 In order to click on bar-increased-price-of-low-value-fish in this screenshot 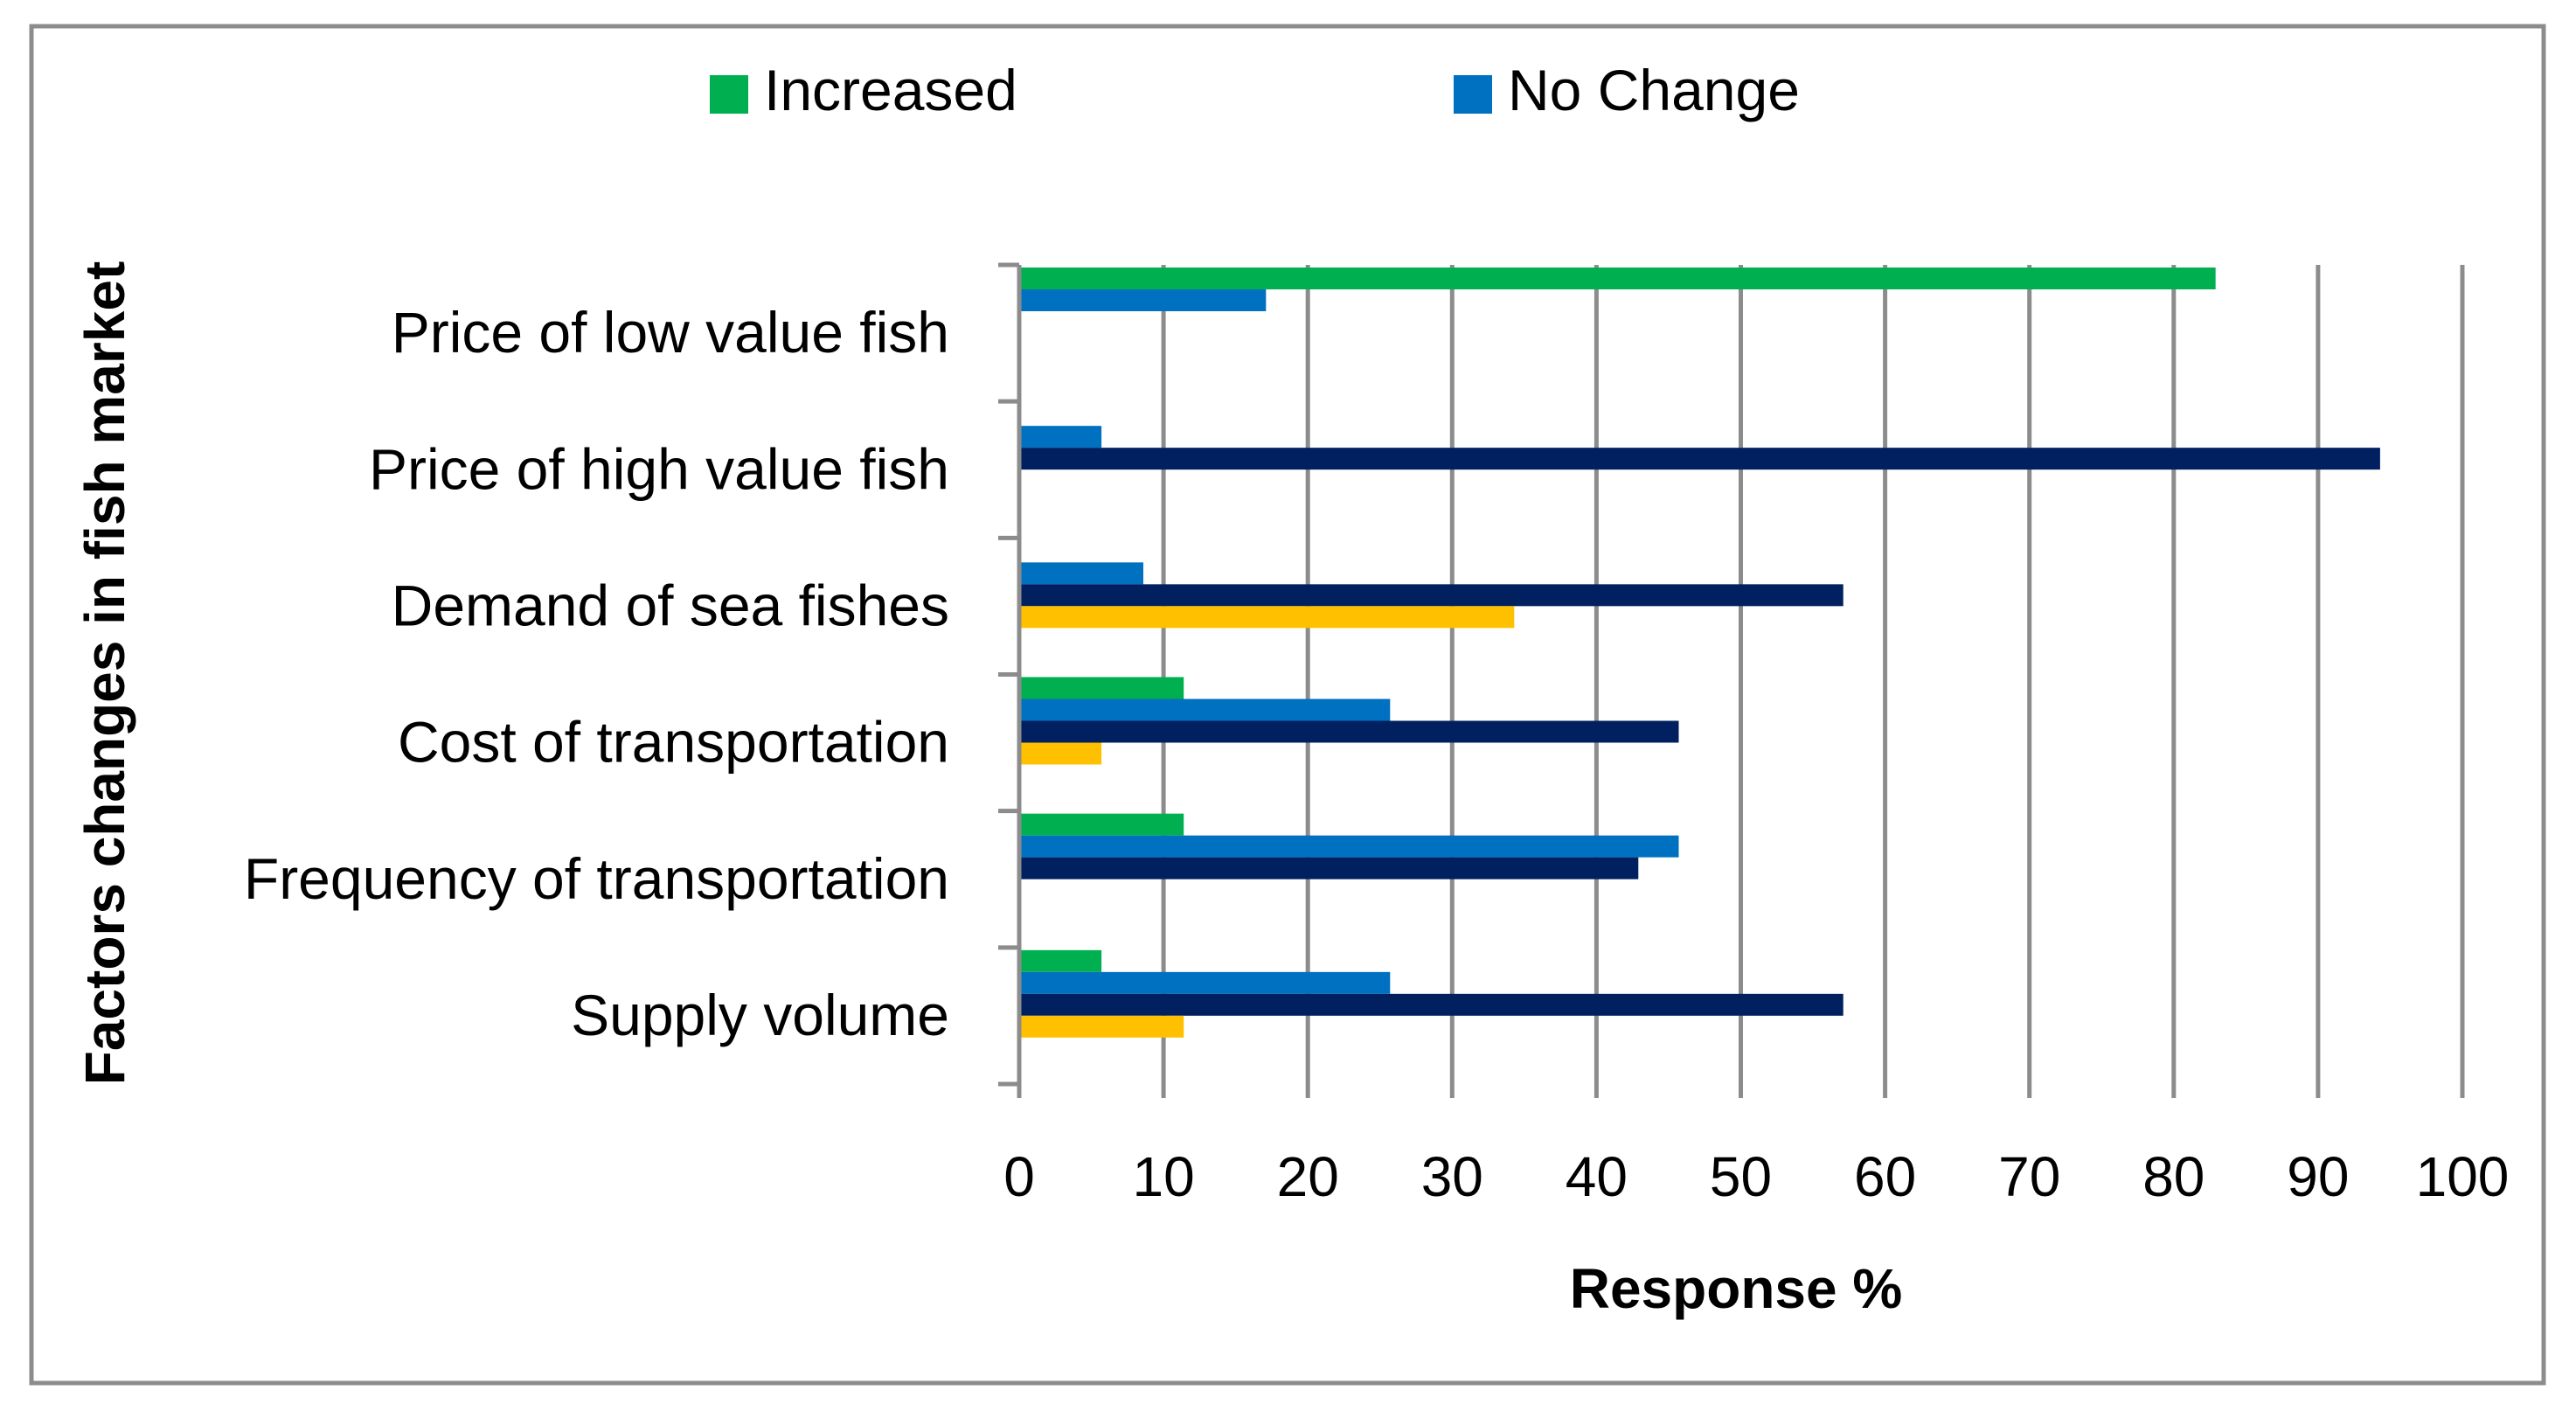, I will do `click(1617, 278)`.